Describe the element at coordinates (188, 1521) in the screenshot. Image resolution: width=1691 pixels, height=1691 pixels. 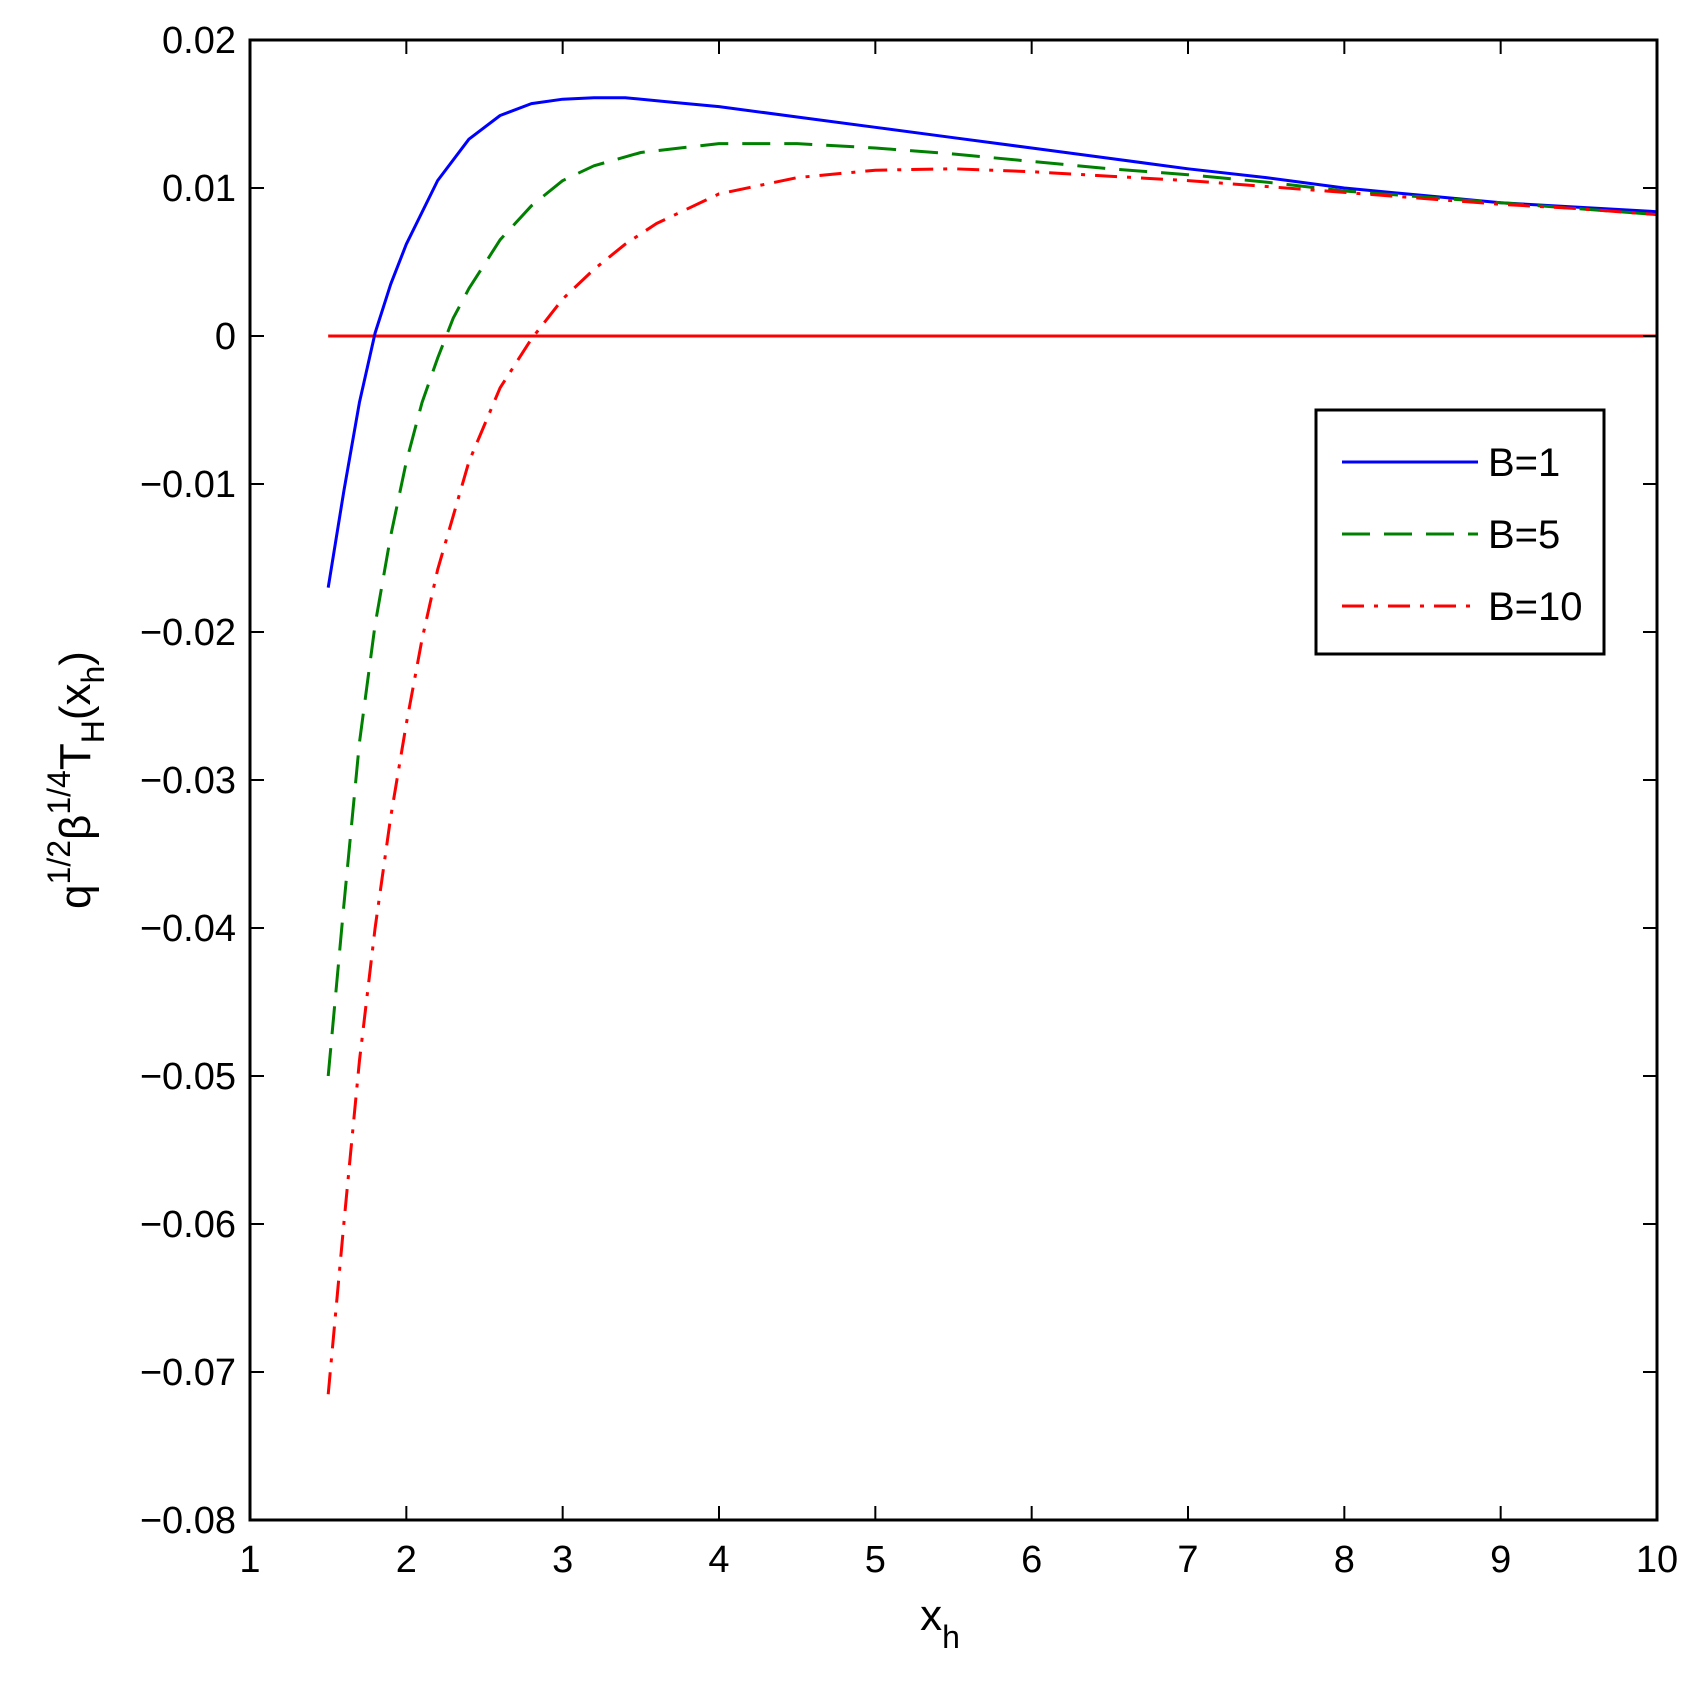
I see `y-tick-label: −0.08` at that location.